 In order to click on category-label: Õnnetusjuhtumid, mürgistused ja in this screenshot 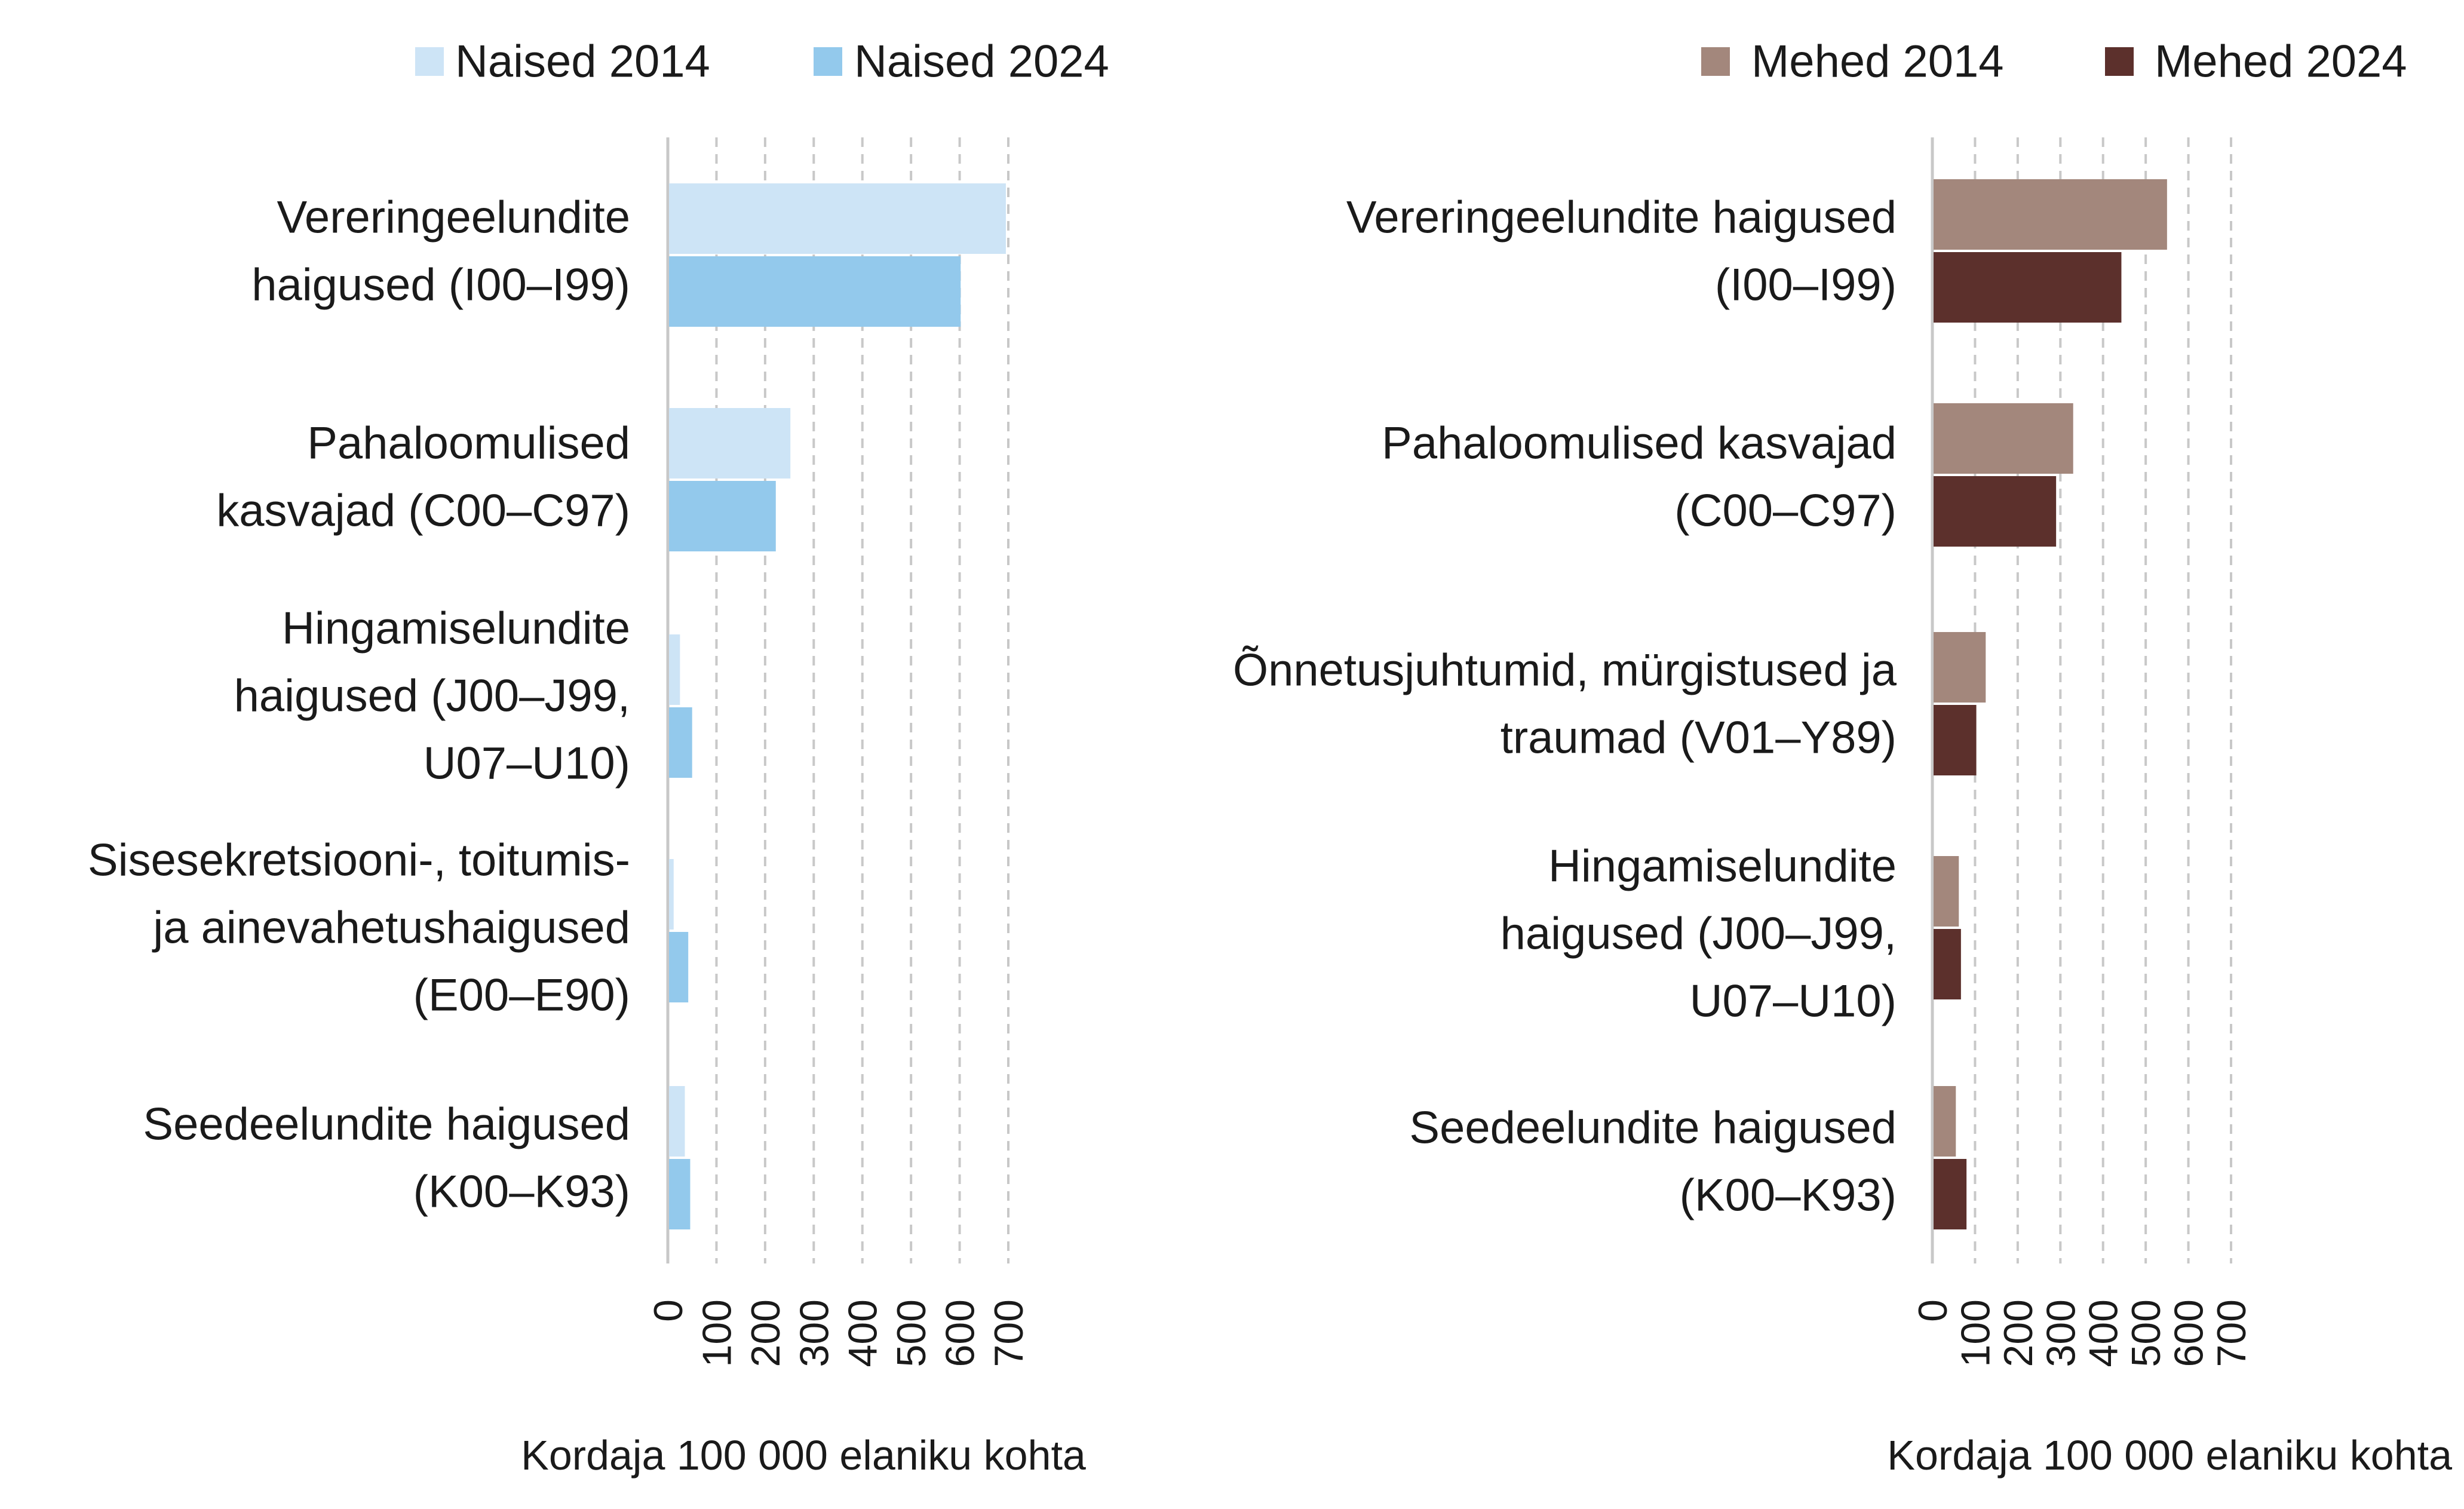, I will do `click(1565, 670)`.